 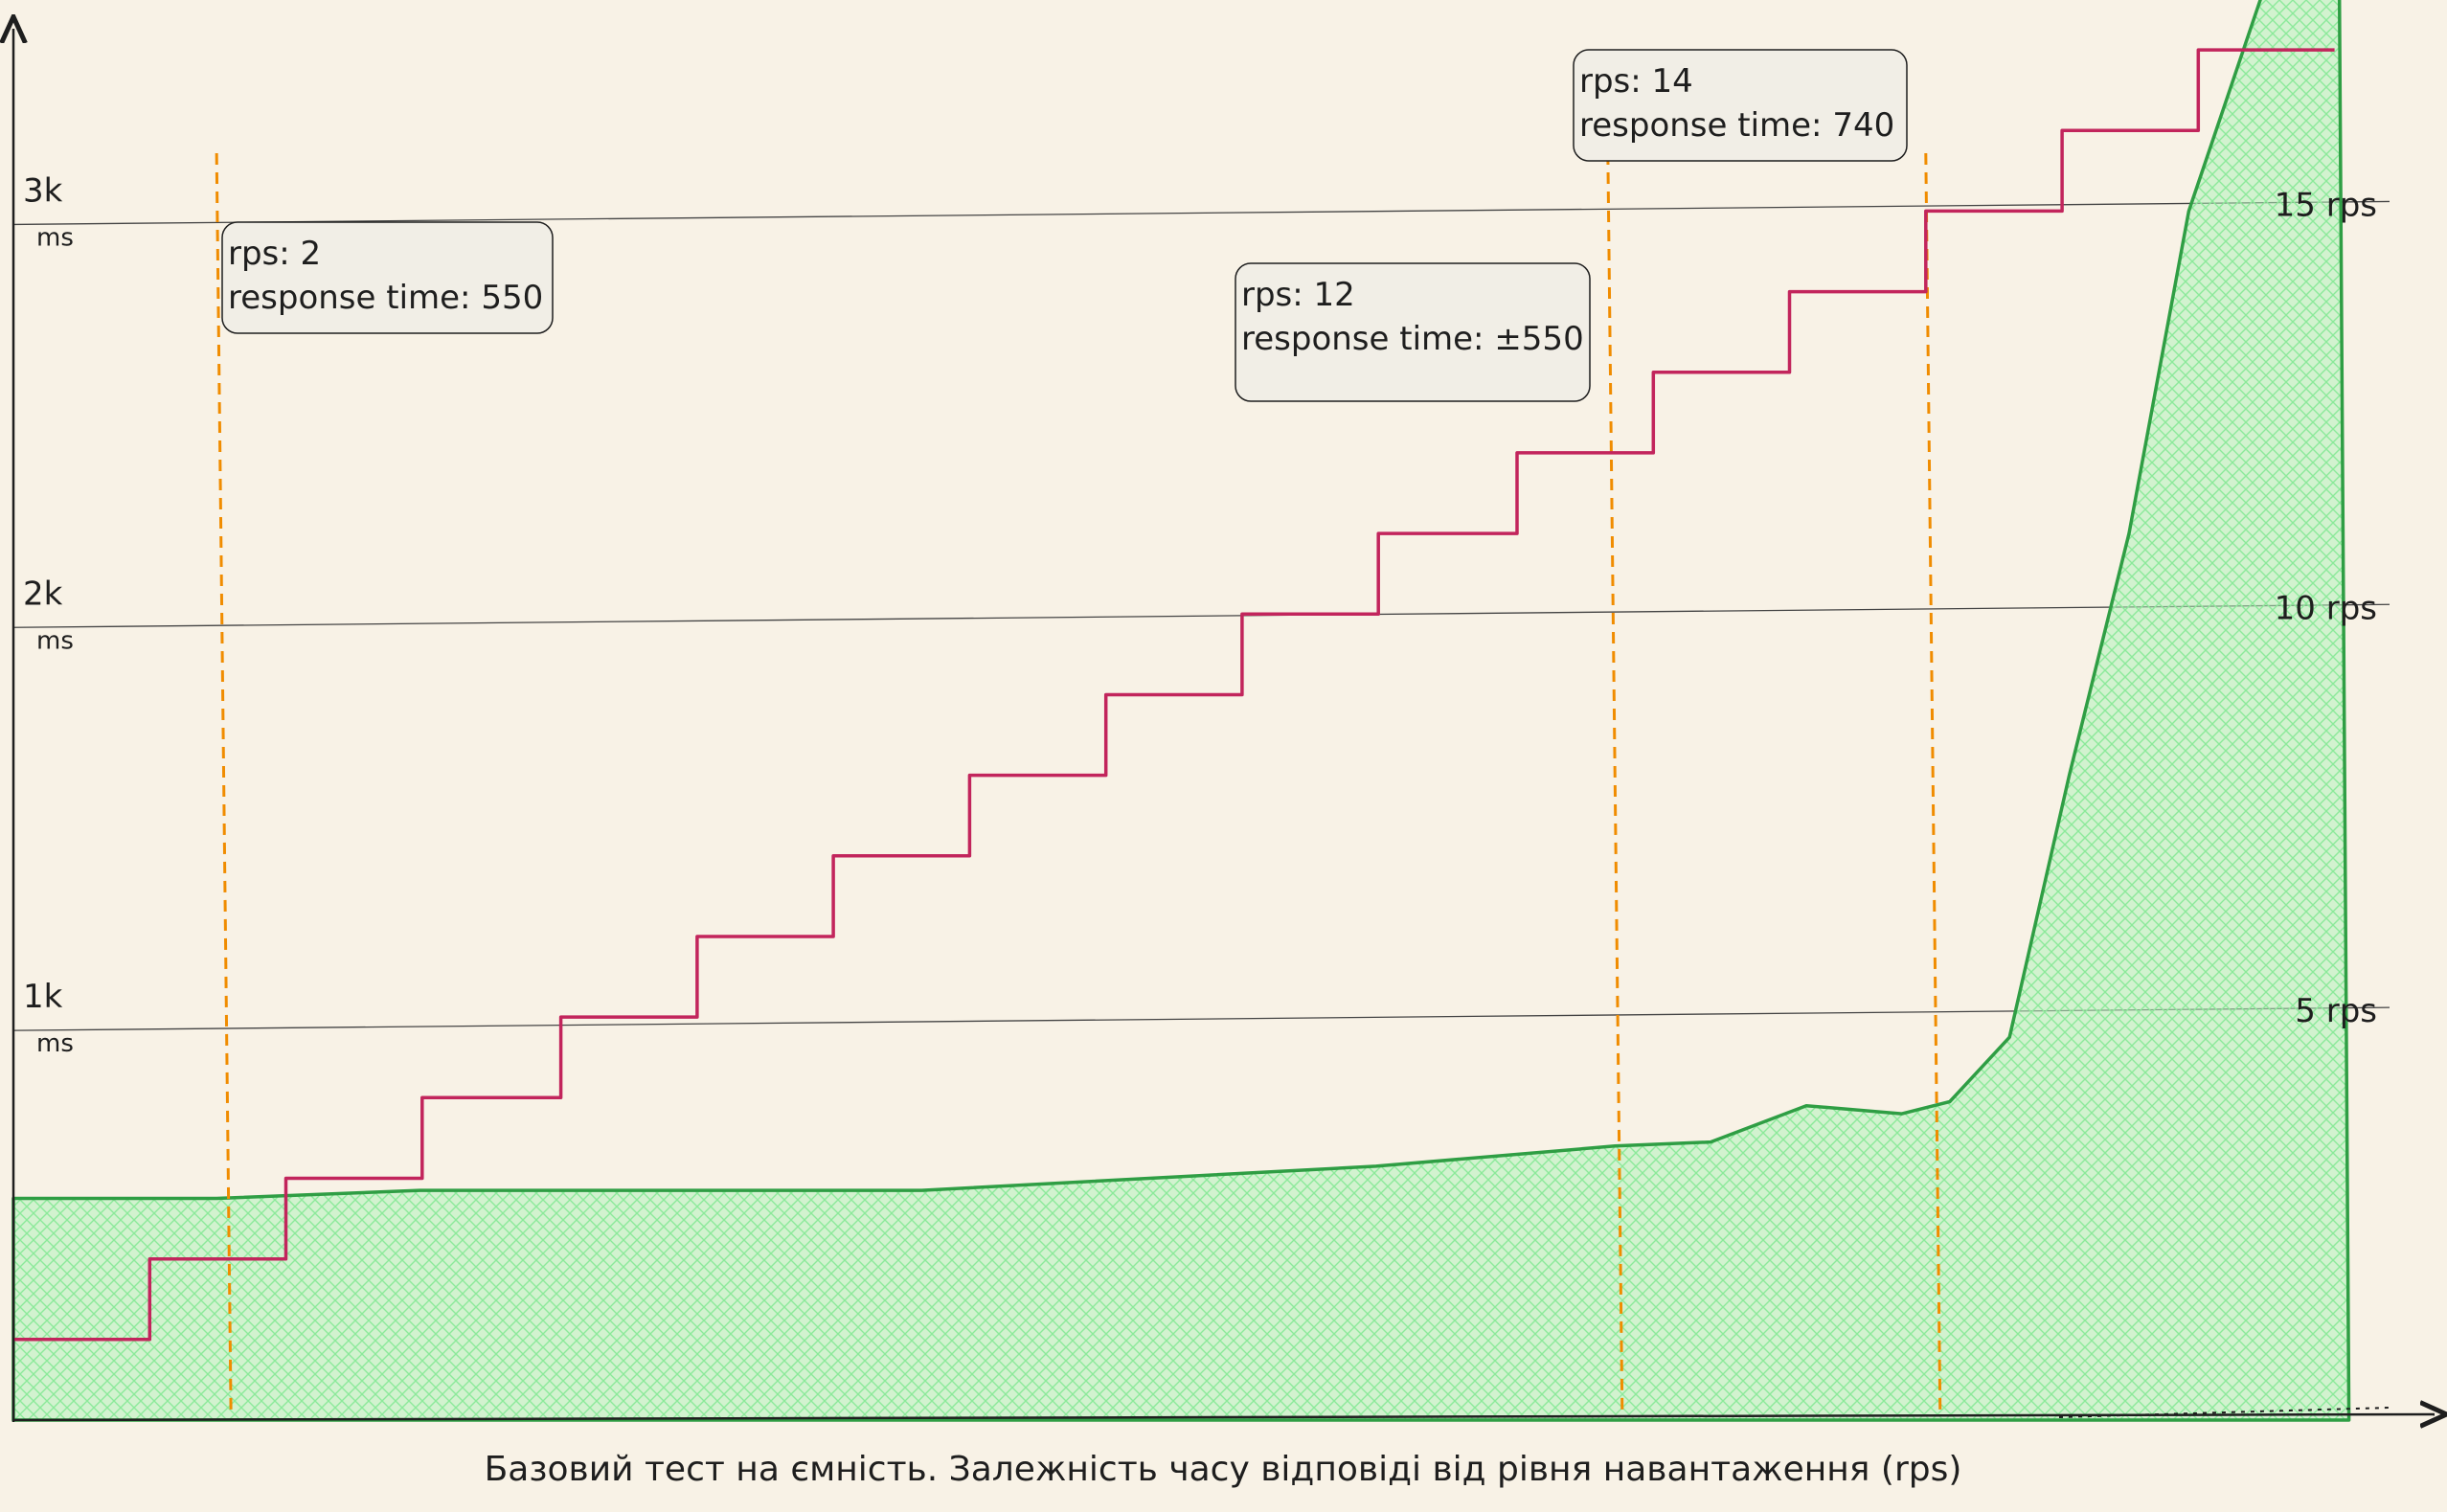 I want to click on x-axis-dotted-tail, so click(x=2224, y=1412).